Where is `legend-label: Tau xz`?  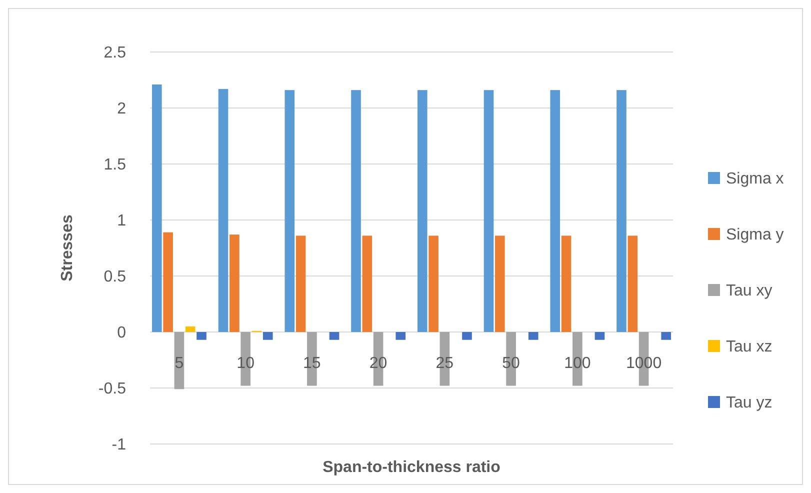
legend-label: Tau xz is located at coordinates (749, 347).